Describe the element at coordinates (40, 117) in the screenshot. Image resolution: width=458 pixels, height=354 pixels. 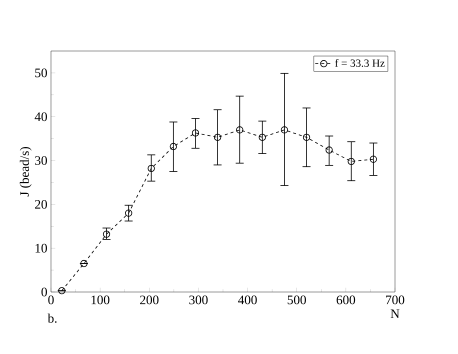
I see `y-tick-label: 40` at that location.